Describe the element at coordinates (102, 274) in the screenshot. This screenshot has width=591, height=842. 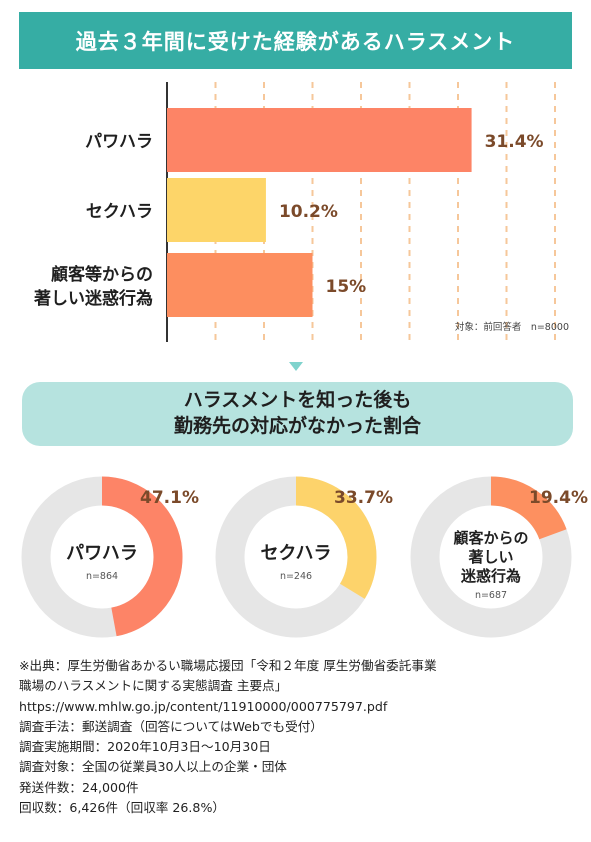
I see `category-label: 顧客等からの` at that location.